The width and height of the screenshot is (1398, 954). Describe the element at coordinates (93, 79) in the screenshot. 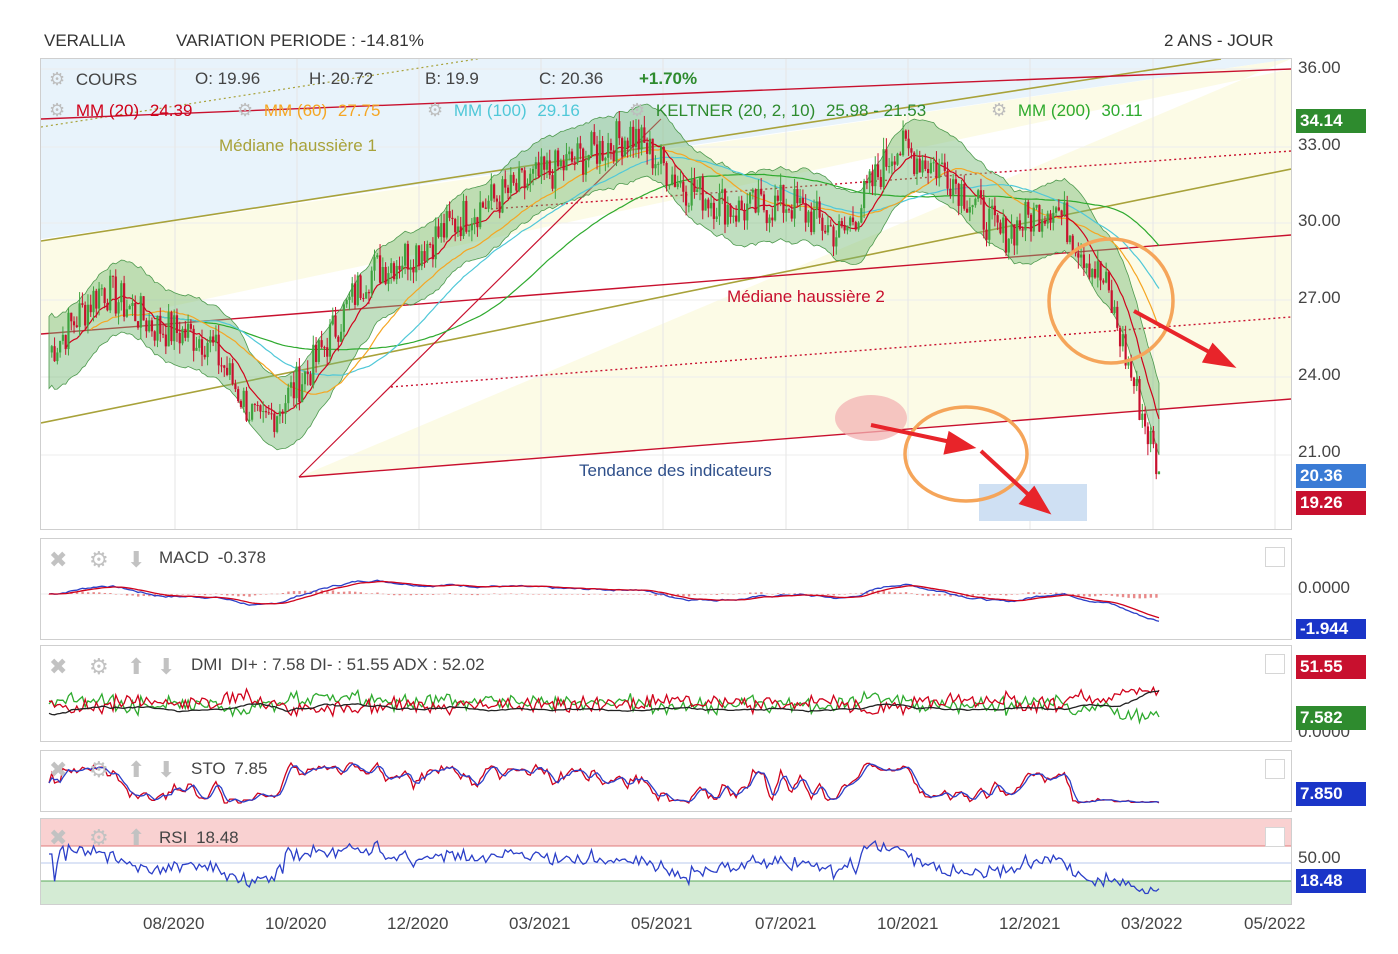

I see `cours-legend: ⚙ COURS` at that location.